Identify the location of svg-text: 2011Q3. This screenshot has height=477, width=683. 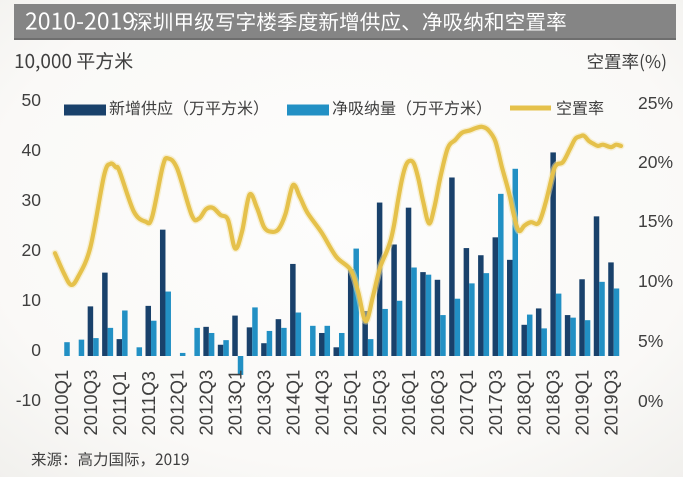
(148, 403).